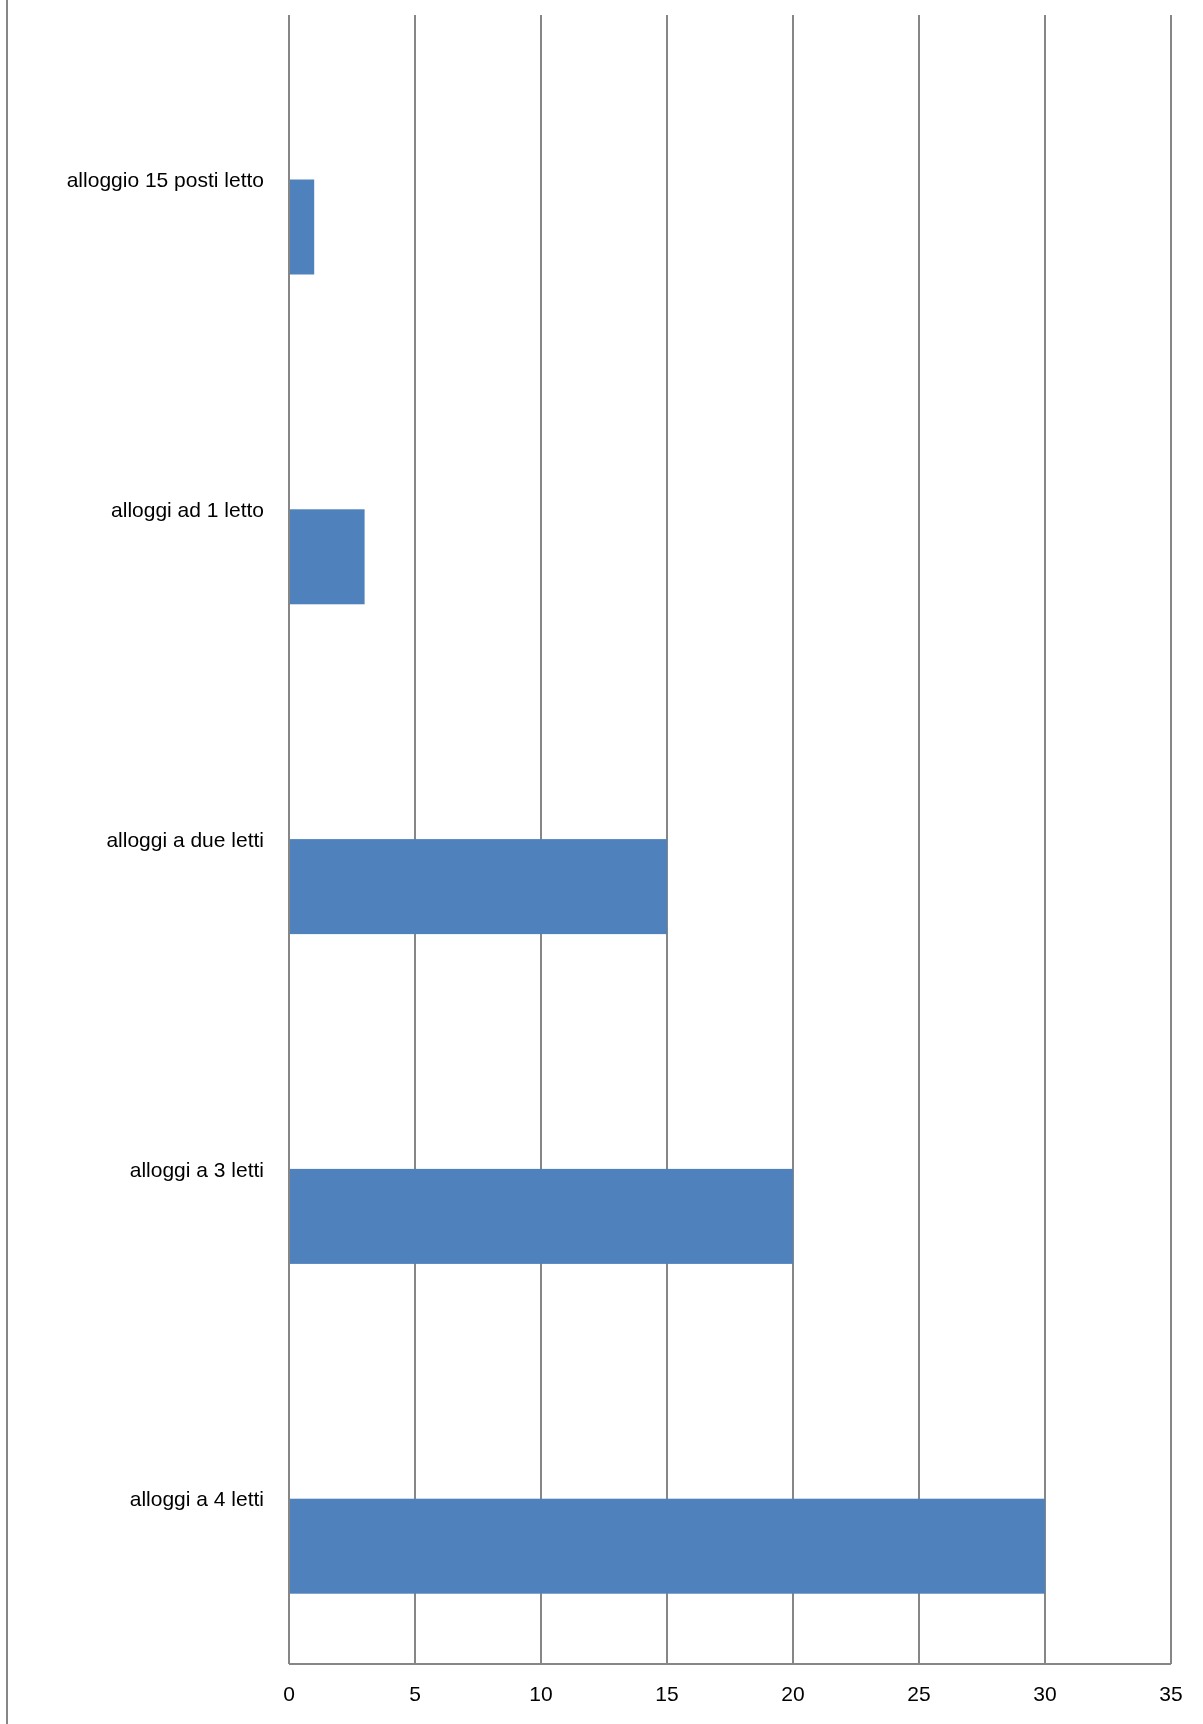 This screenshot has height=1724, width=1203. What do you see at coordinates (196, 1499) in the screenshot?
I see `y-tick-label: alloggi a 4 letti` at bounding box center [196, 1499].